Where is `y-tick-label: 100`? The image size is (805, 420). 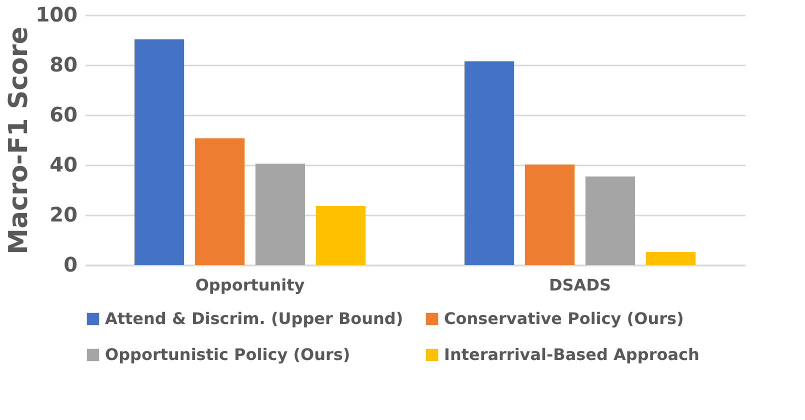 y-tick-label: 100 is located at coordinates (57, 14).